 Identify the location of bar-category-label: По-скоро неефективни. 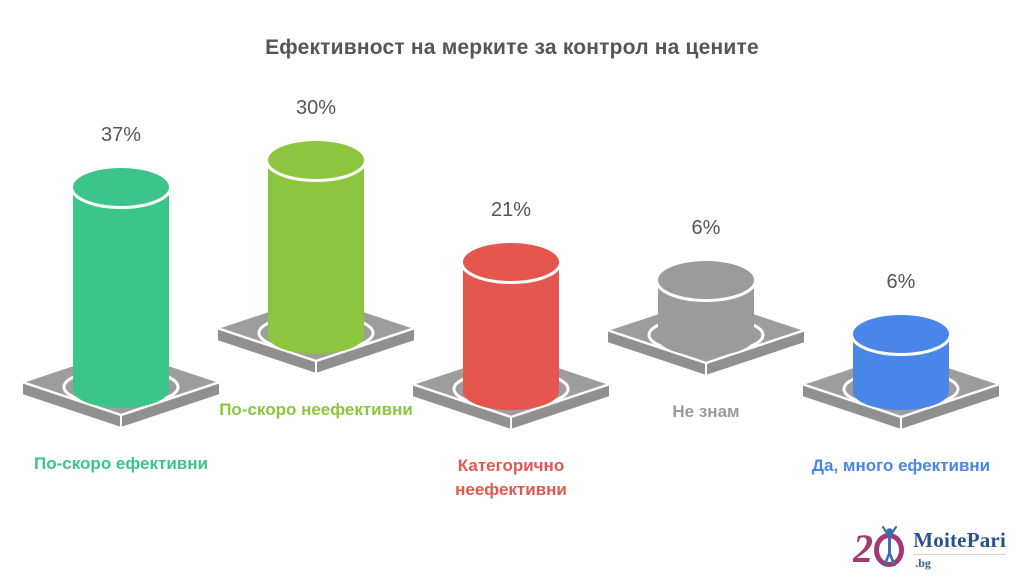
(316, 409).